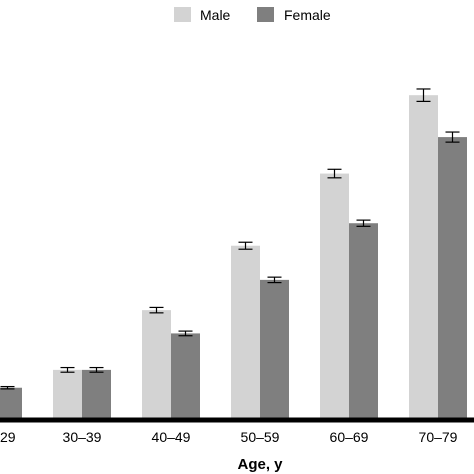 This screenshot has width=474, height=474. What do you see at coordinates (182, 14) in the screenshot?
I see `legend-swatch-male` at bounding box center [182, 14].